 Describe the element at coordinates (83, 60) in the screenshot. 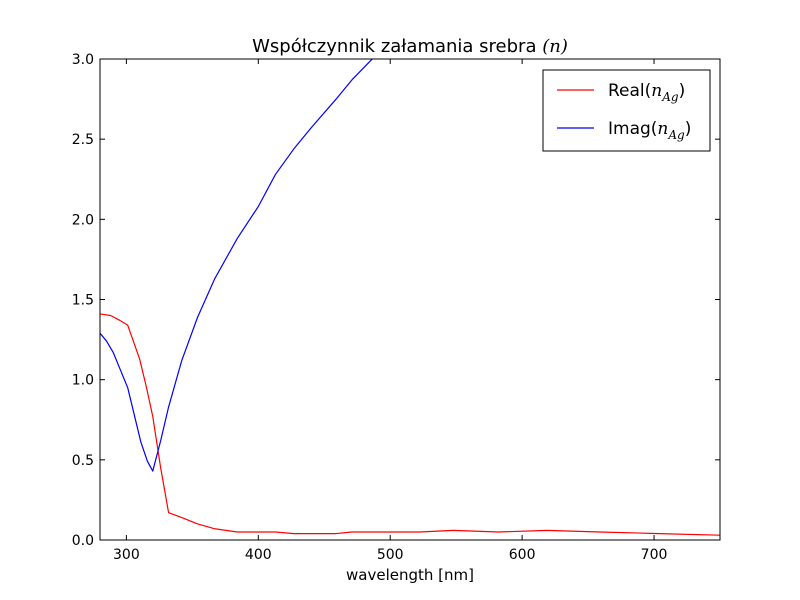

I see `y-tick-label: 3.0` at that location.